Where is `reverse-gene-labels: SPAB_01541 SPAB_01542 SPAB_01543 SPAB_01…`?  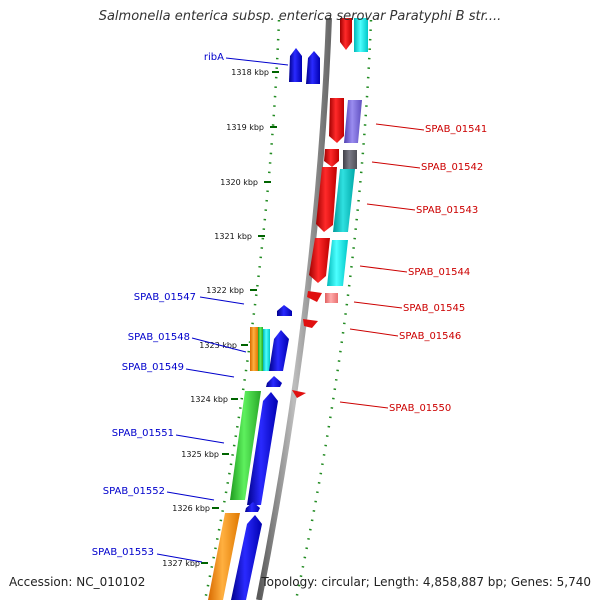 reverse-gene-labels: SPAB_01541 SPAB_01542 SPAB_01543 SPAB_01… is located at coordinates (438, 269).